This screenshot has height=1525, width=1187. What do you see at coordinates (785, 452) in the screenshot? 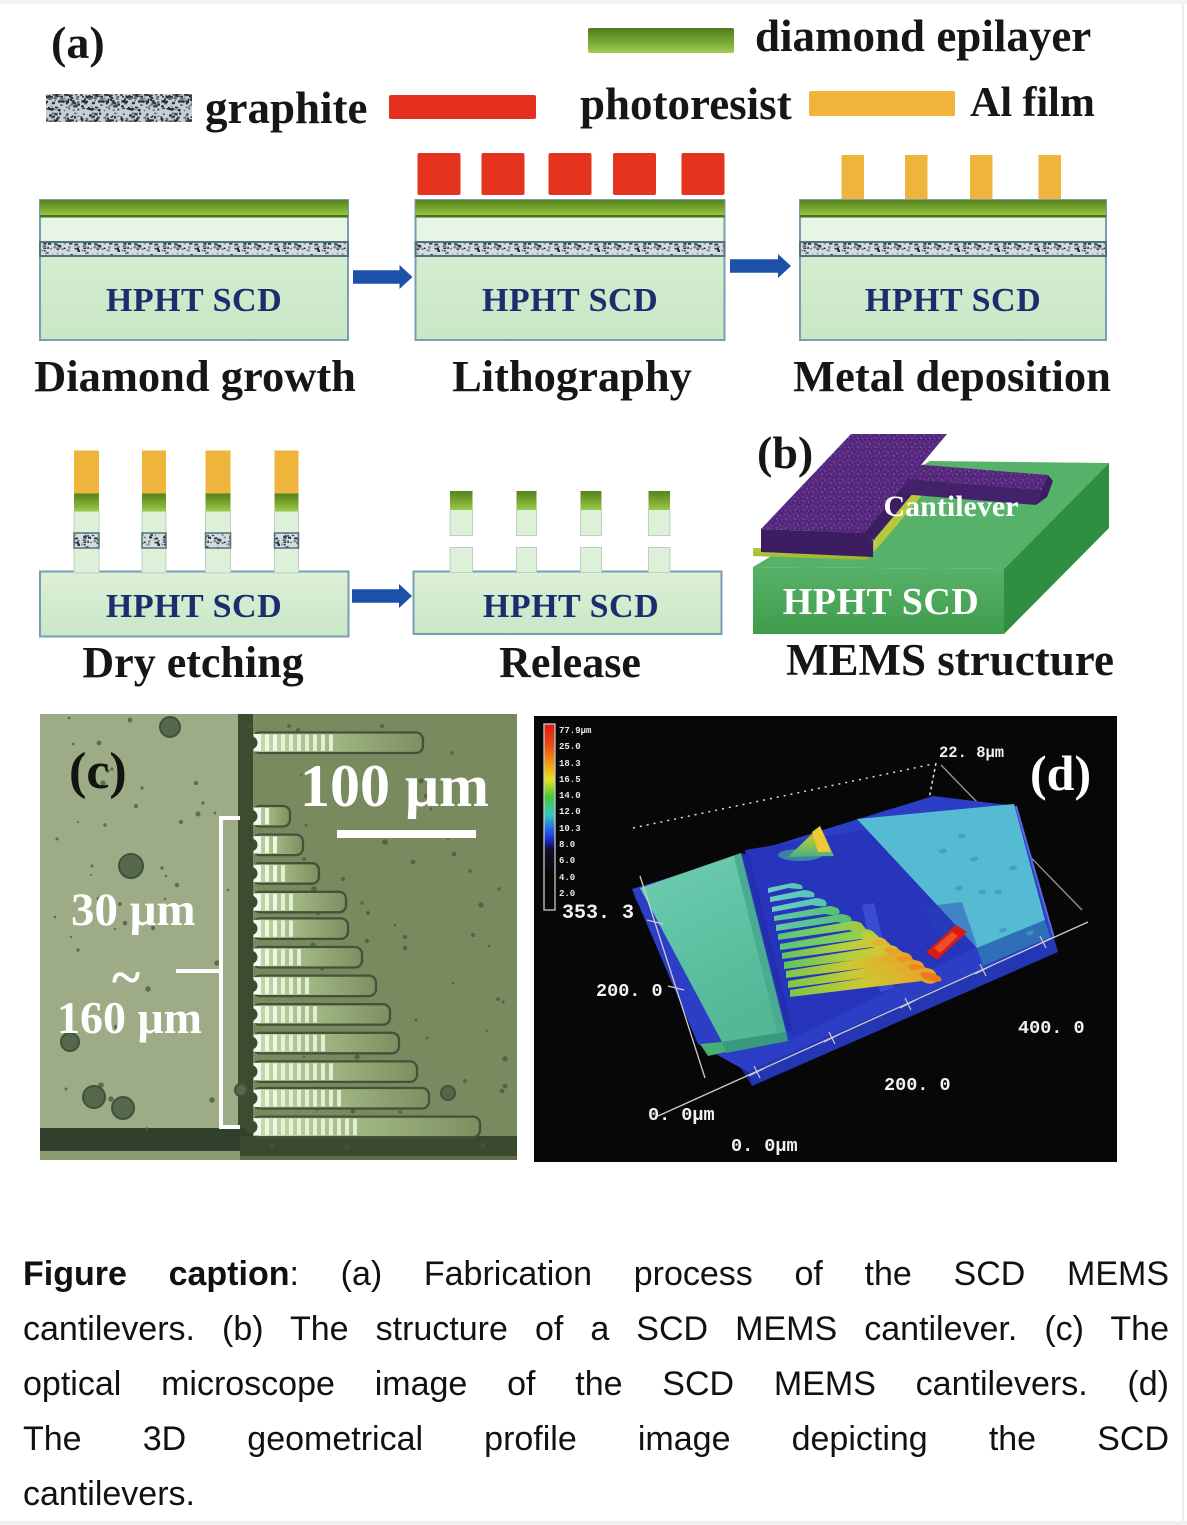
I see `svg-text: (b)` at bounding box center [785, 452].